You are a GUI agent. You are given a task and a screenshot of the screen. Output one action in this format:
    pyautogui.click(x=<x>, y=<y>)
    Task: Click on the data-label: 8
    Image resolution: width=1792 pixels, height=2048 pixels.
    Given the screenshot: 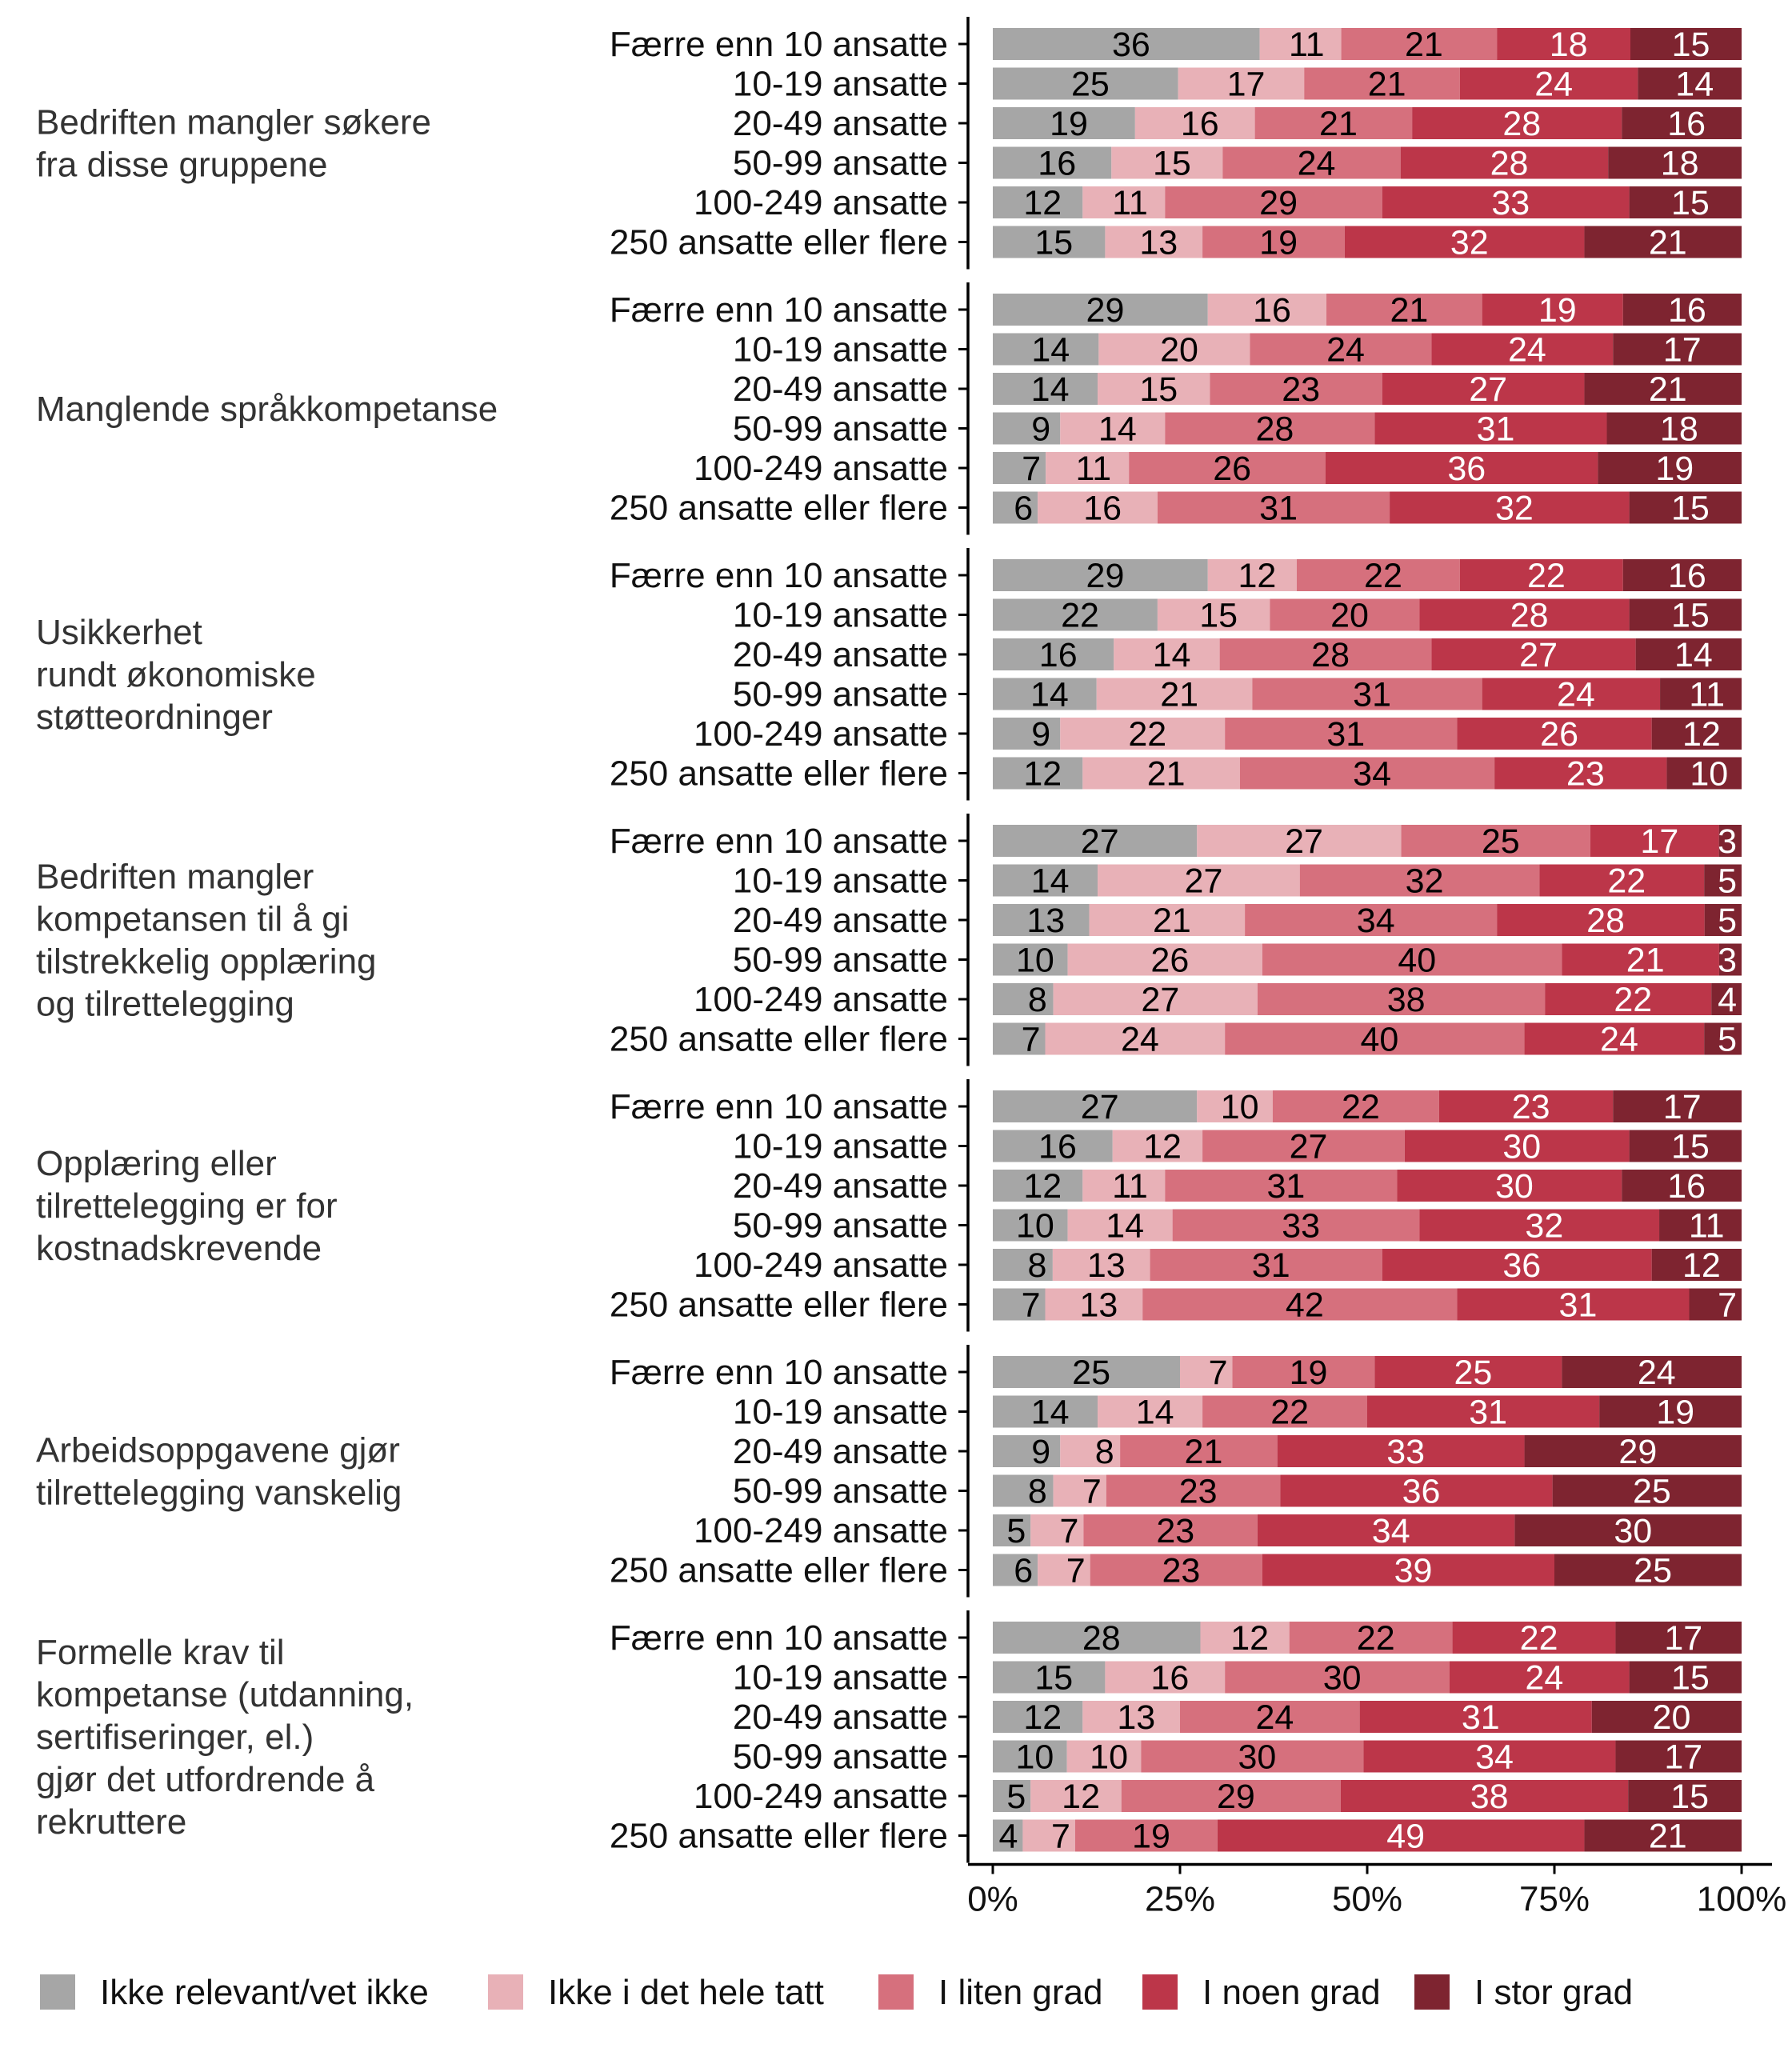 What is the action you would take?
    pyautogui.click(x=1037, y=1000)
    